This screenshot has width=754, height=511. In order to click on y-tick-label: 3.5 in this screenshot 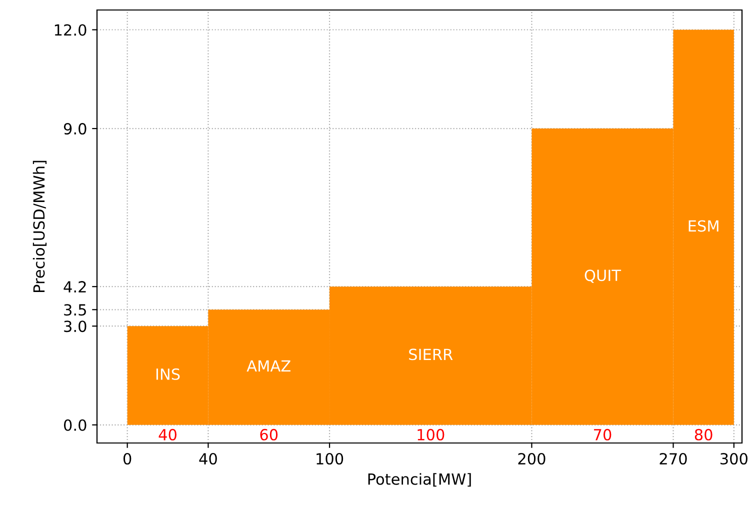, I will do `click(75, 310)`.